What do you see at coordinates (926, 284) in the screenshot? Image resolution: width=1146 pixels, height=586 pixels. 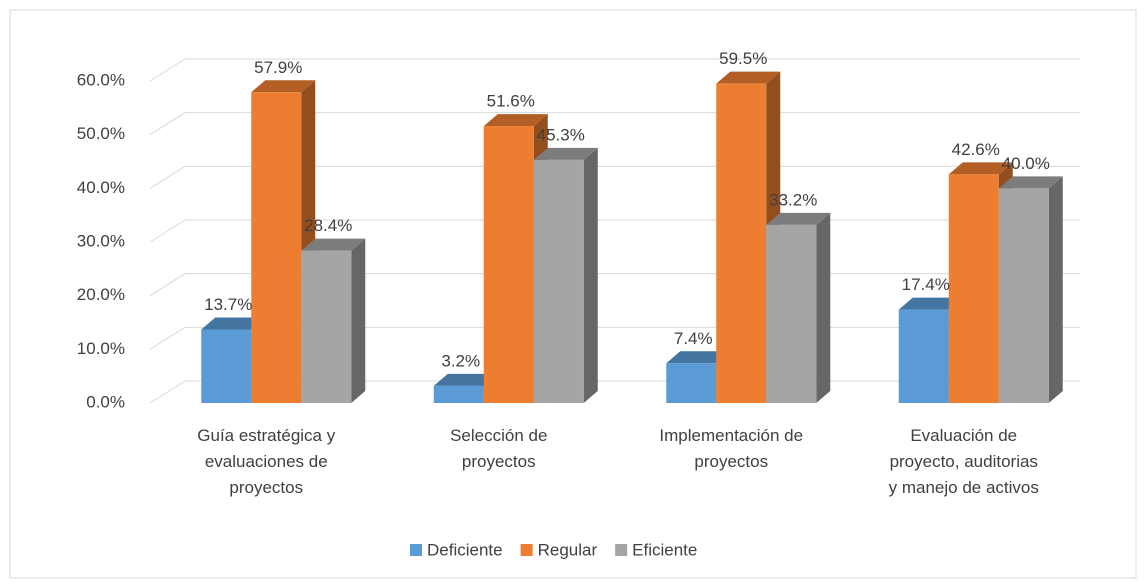 I see `data-label: 17.4%` at bounding box center [926, 284].